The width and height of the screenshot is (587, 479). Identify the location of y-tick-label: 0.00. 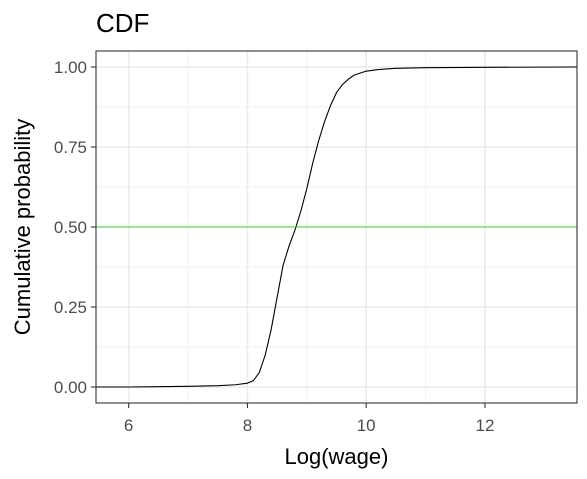
(70, 387).